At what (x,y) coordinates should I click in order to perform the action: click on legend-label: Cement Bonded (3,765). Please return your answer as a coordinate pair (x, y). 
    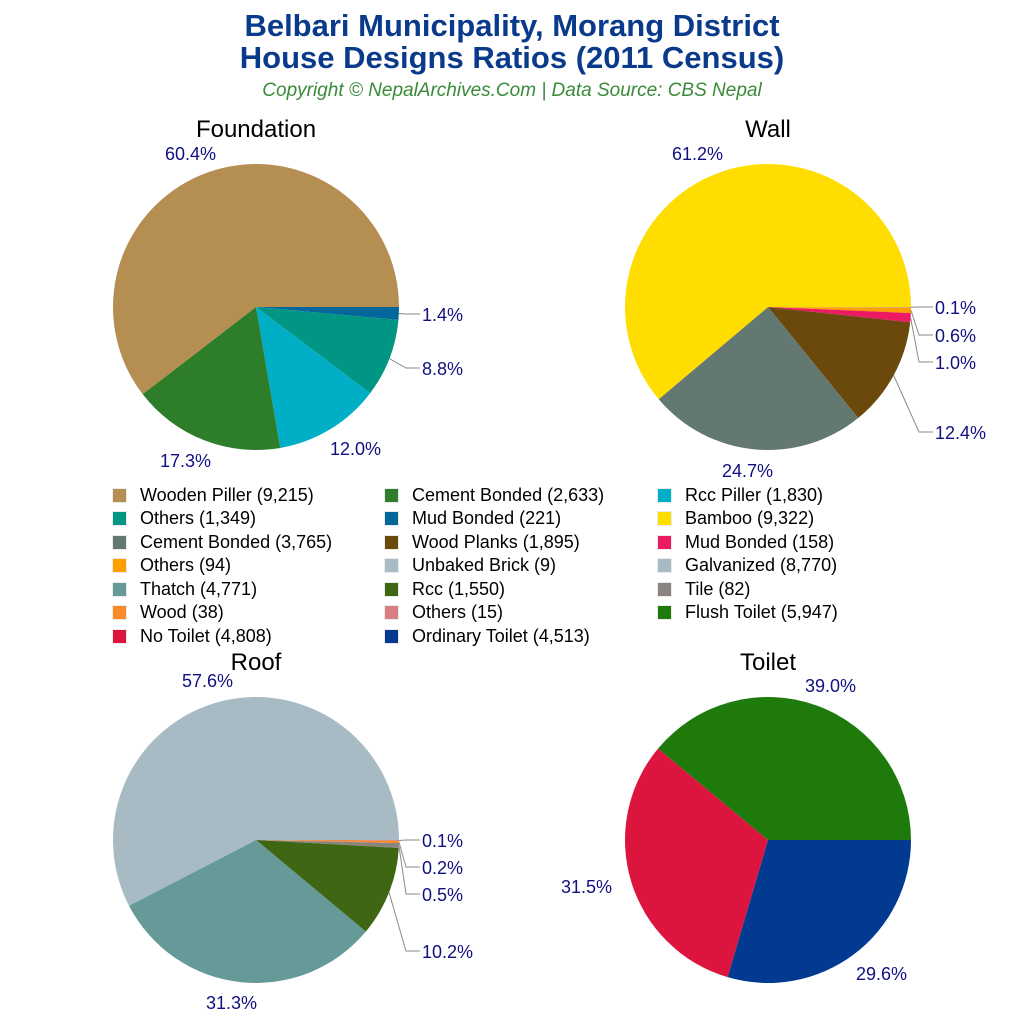
    Looking at the image, I should click on (236, 541).